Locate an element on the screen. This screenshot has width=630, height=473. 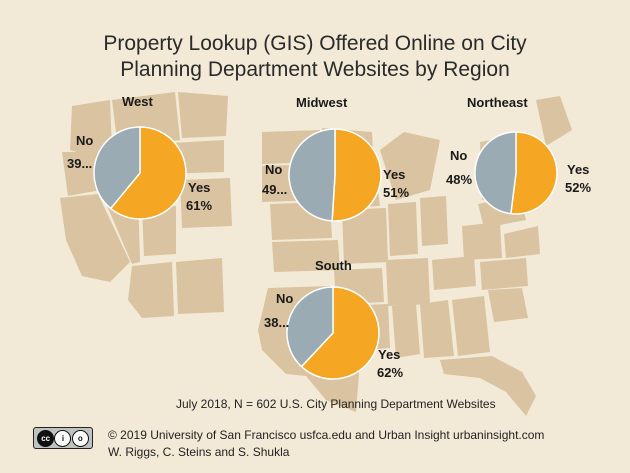
sa-glyph: o is located at coordinates (80, 438).